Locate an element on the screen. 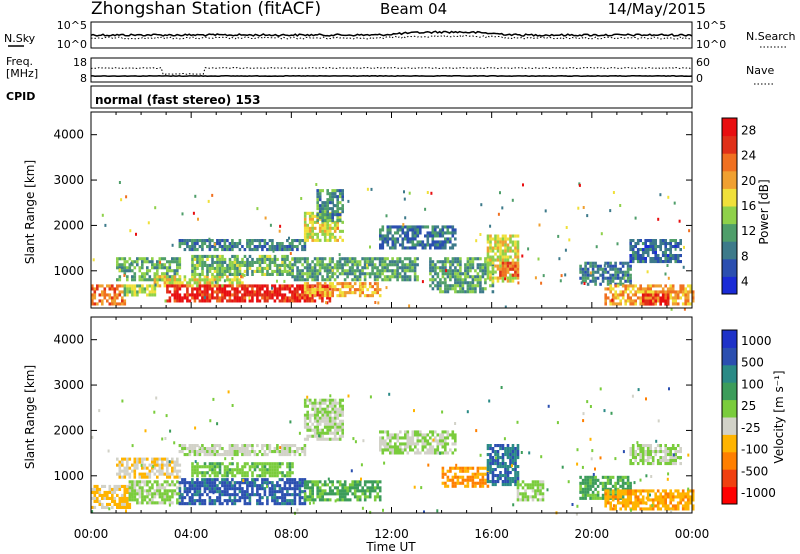 The width and height of the screenshot is (800, 554). y-tick-label: 4000 is located at coordinates (68, 135).